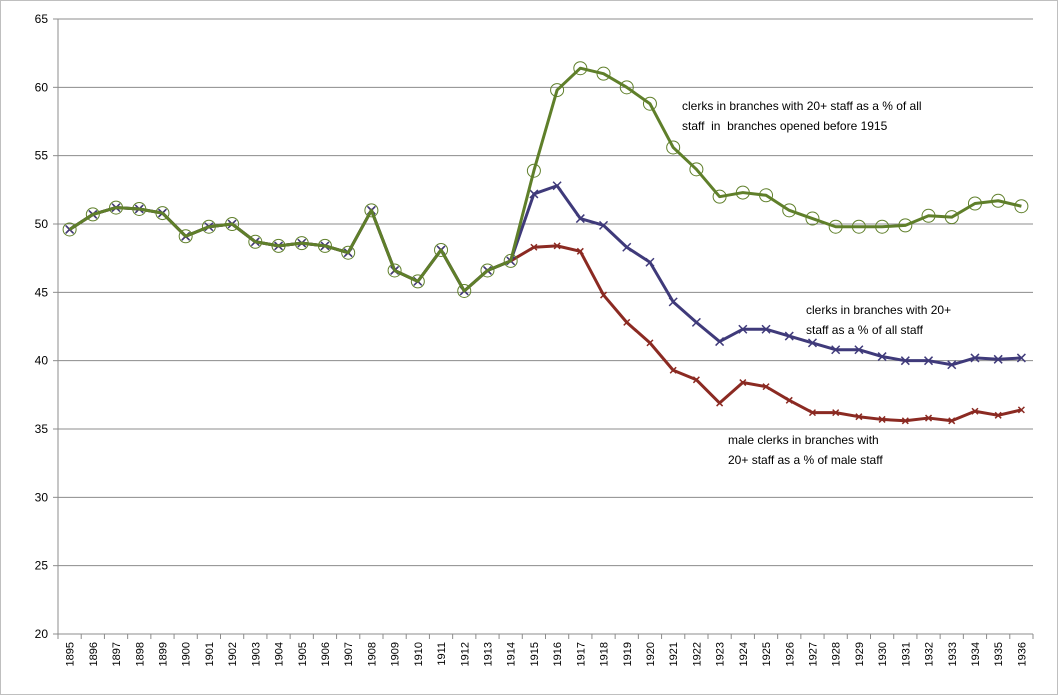 The height and width of the screenshot is (700, 1058). What do you see at coordinates (1022, 654) in the screenshot?
I see `x-tick-label: 1936` at bounding box center [1022, 654].